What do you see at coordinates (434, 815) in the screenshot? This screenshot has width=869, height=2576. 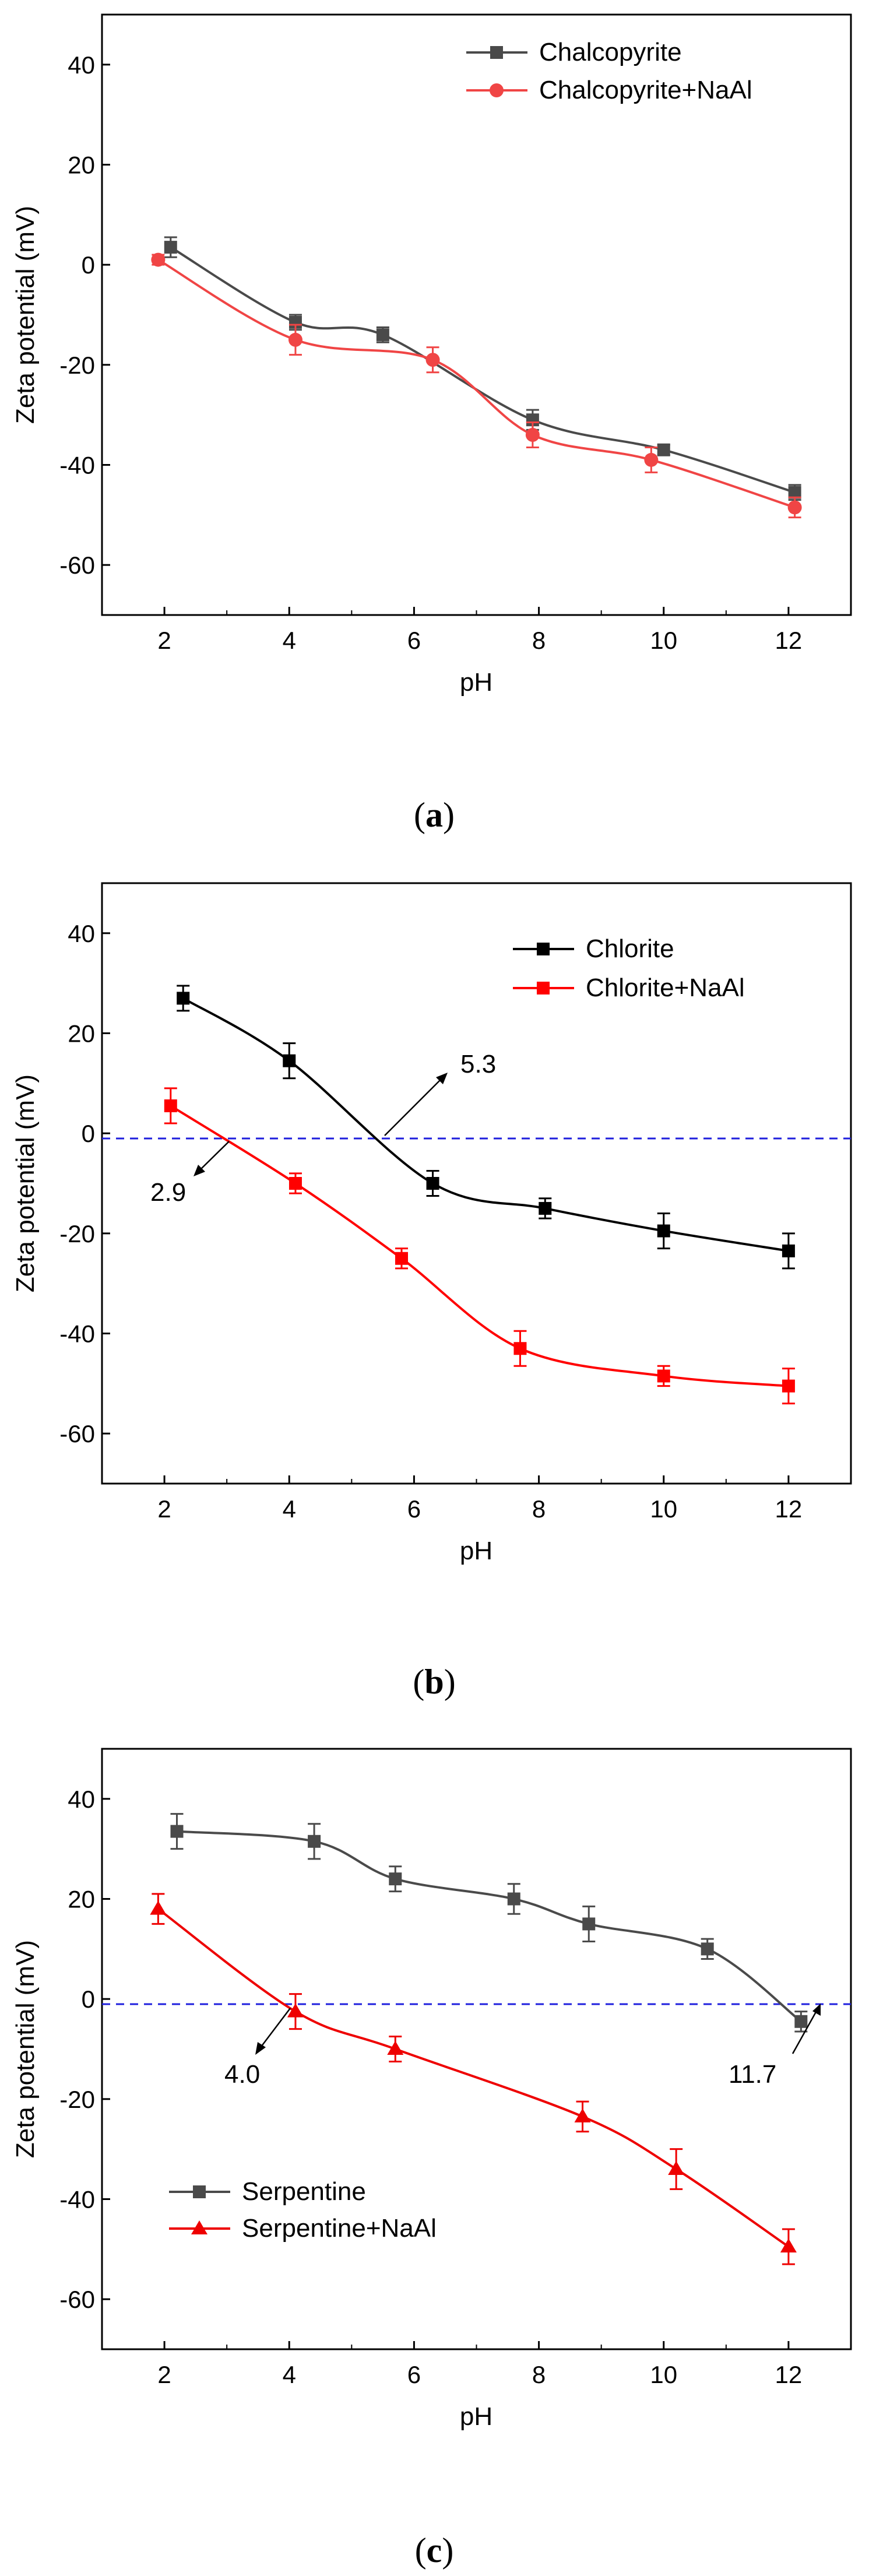 I see `panel-a-caption: (a)` at bounding box center [434, 815].